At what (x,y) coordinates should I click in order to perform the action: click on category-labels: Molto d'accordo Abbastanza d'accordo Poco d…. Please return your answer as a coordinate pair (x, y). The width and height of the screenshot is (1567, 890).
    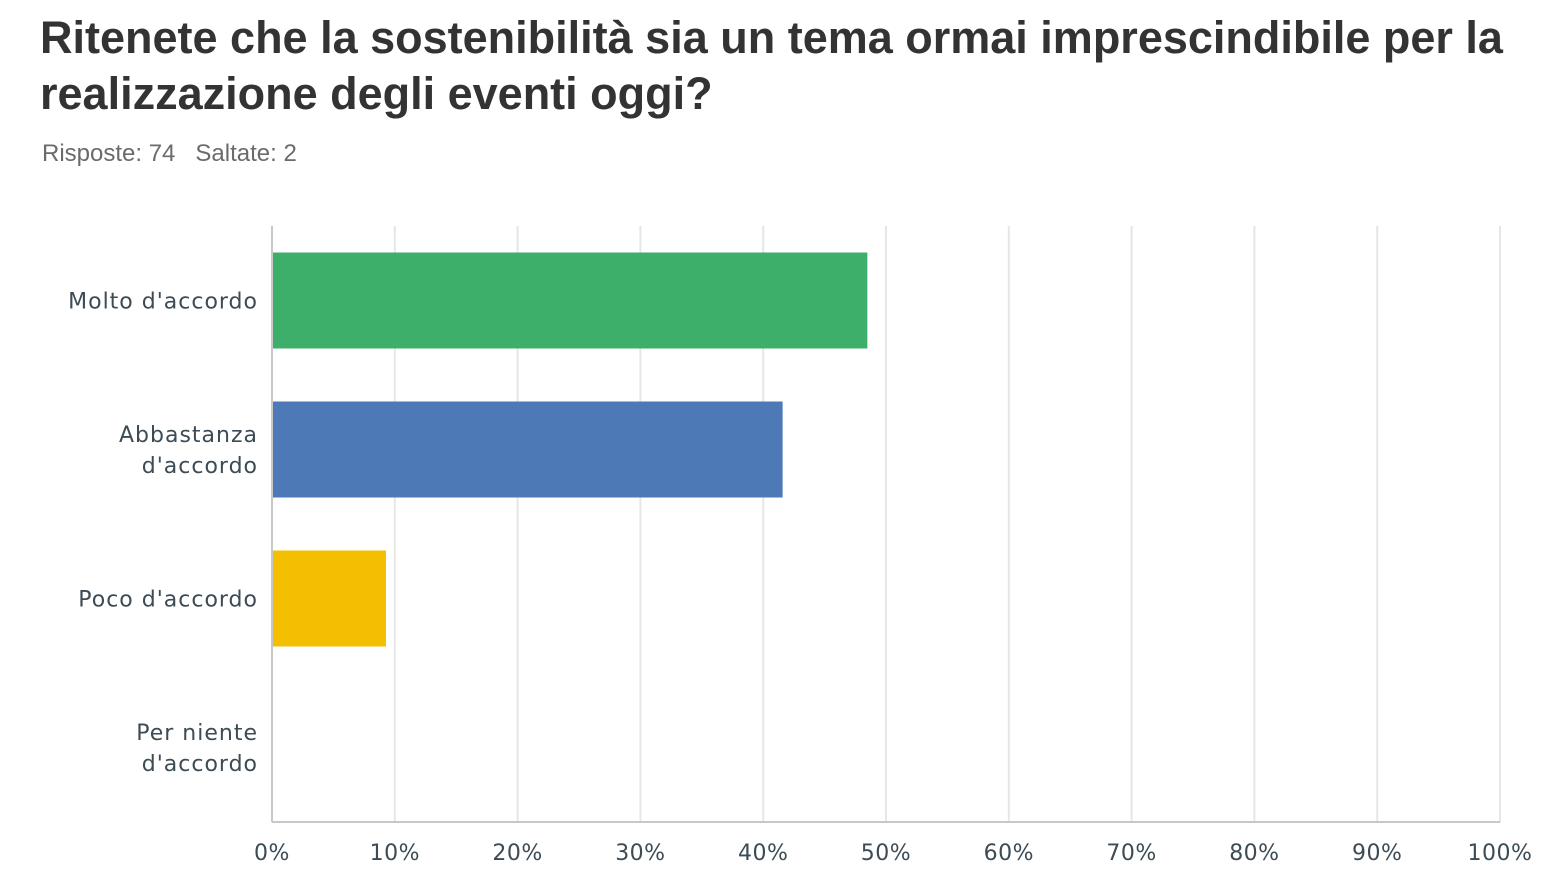
    Looking at the image, I should click on (163, 534).